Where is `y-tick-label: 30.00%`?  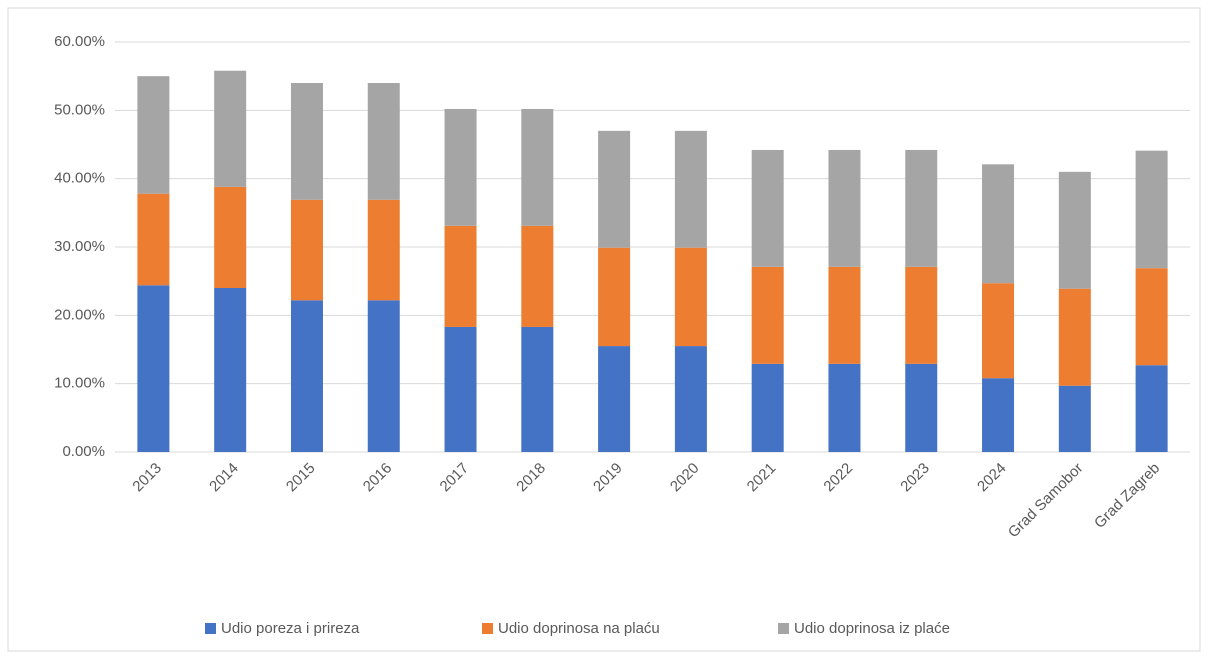
y-tick-label: 30.00% is located at coordinates (79, 246).